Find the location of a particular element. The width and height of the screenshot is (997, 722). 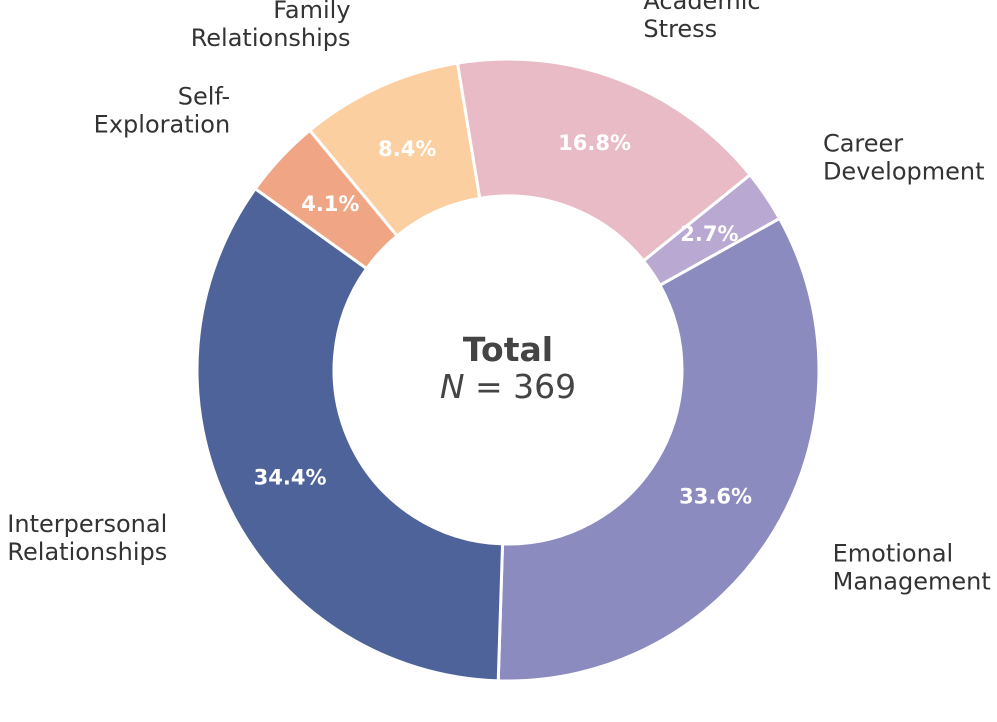

category-label-career-development: Career Development is located at coordinates (904, 157).